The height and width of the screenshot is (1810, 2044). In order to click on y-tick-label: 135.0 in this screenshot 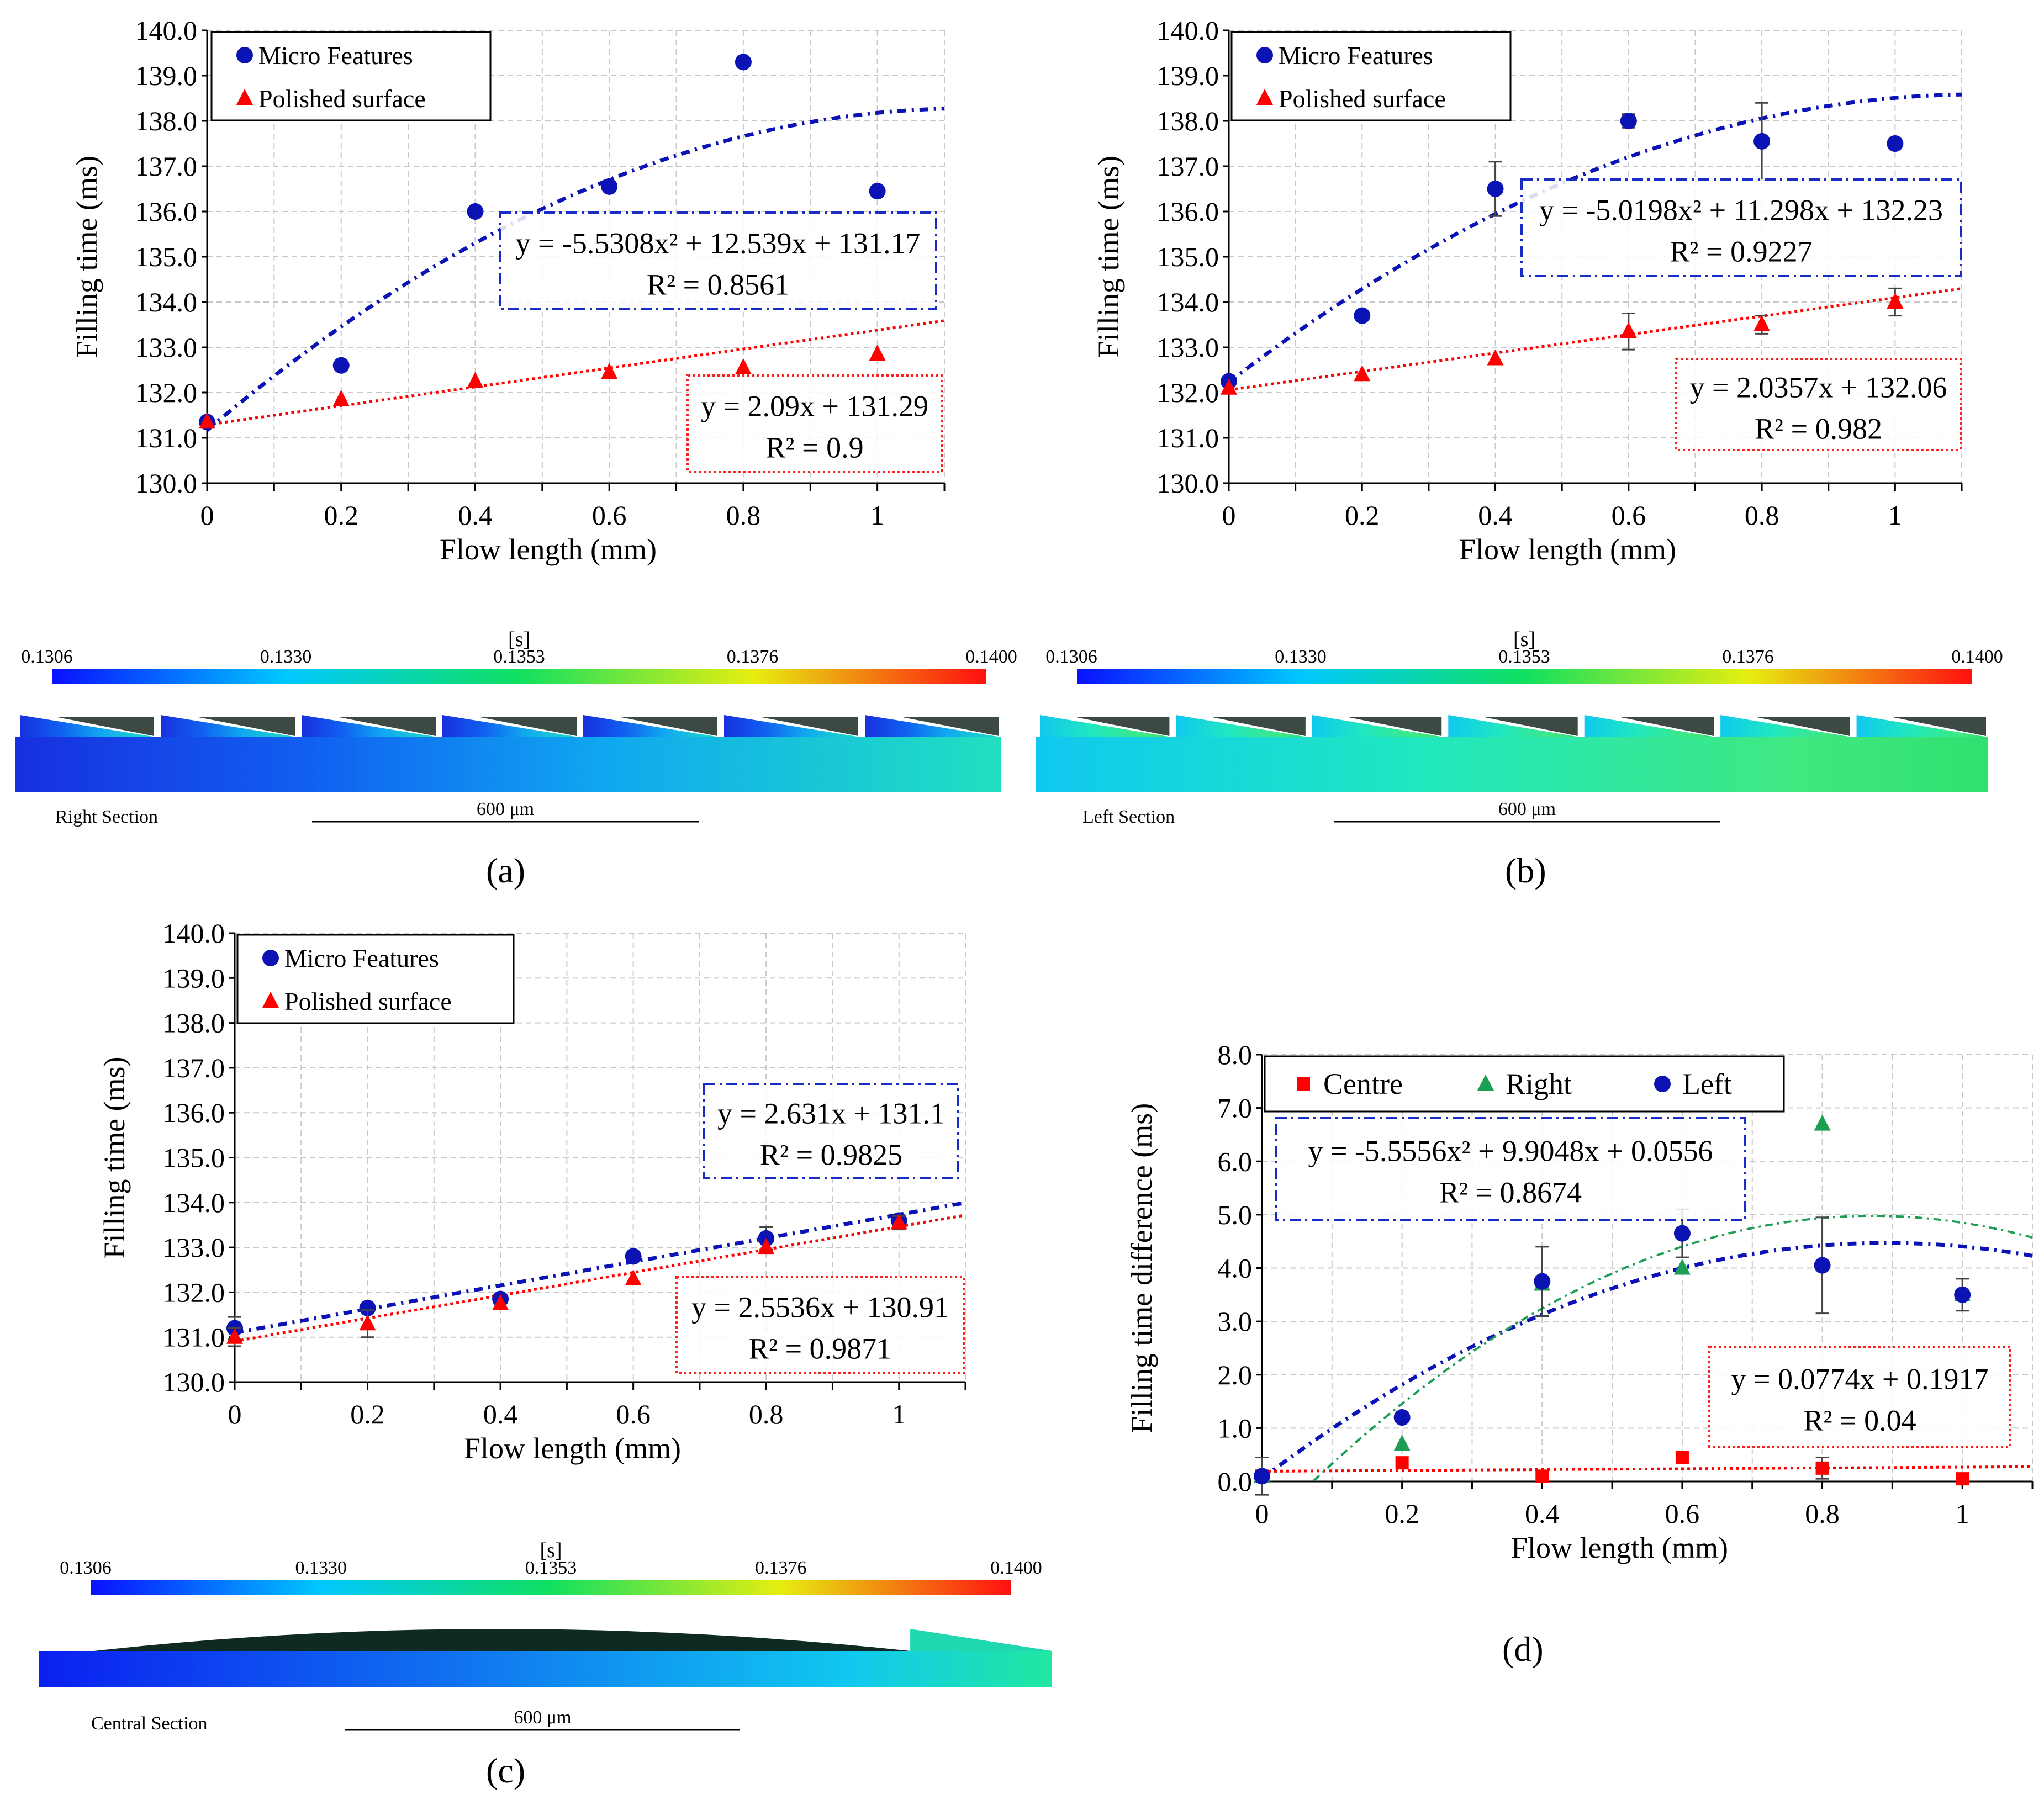, I will do `click(194, 1157)`.